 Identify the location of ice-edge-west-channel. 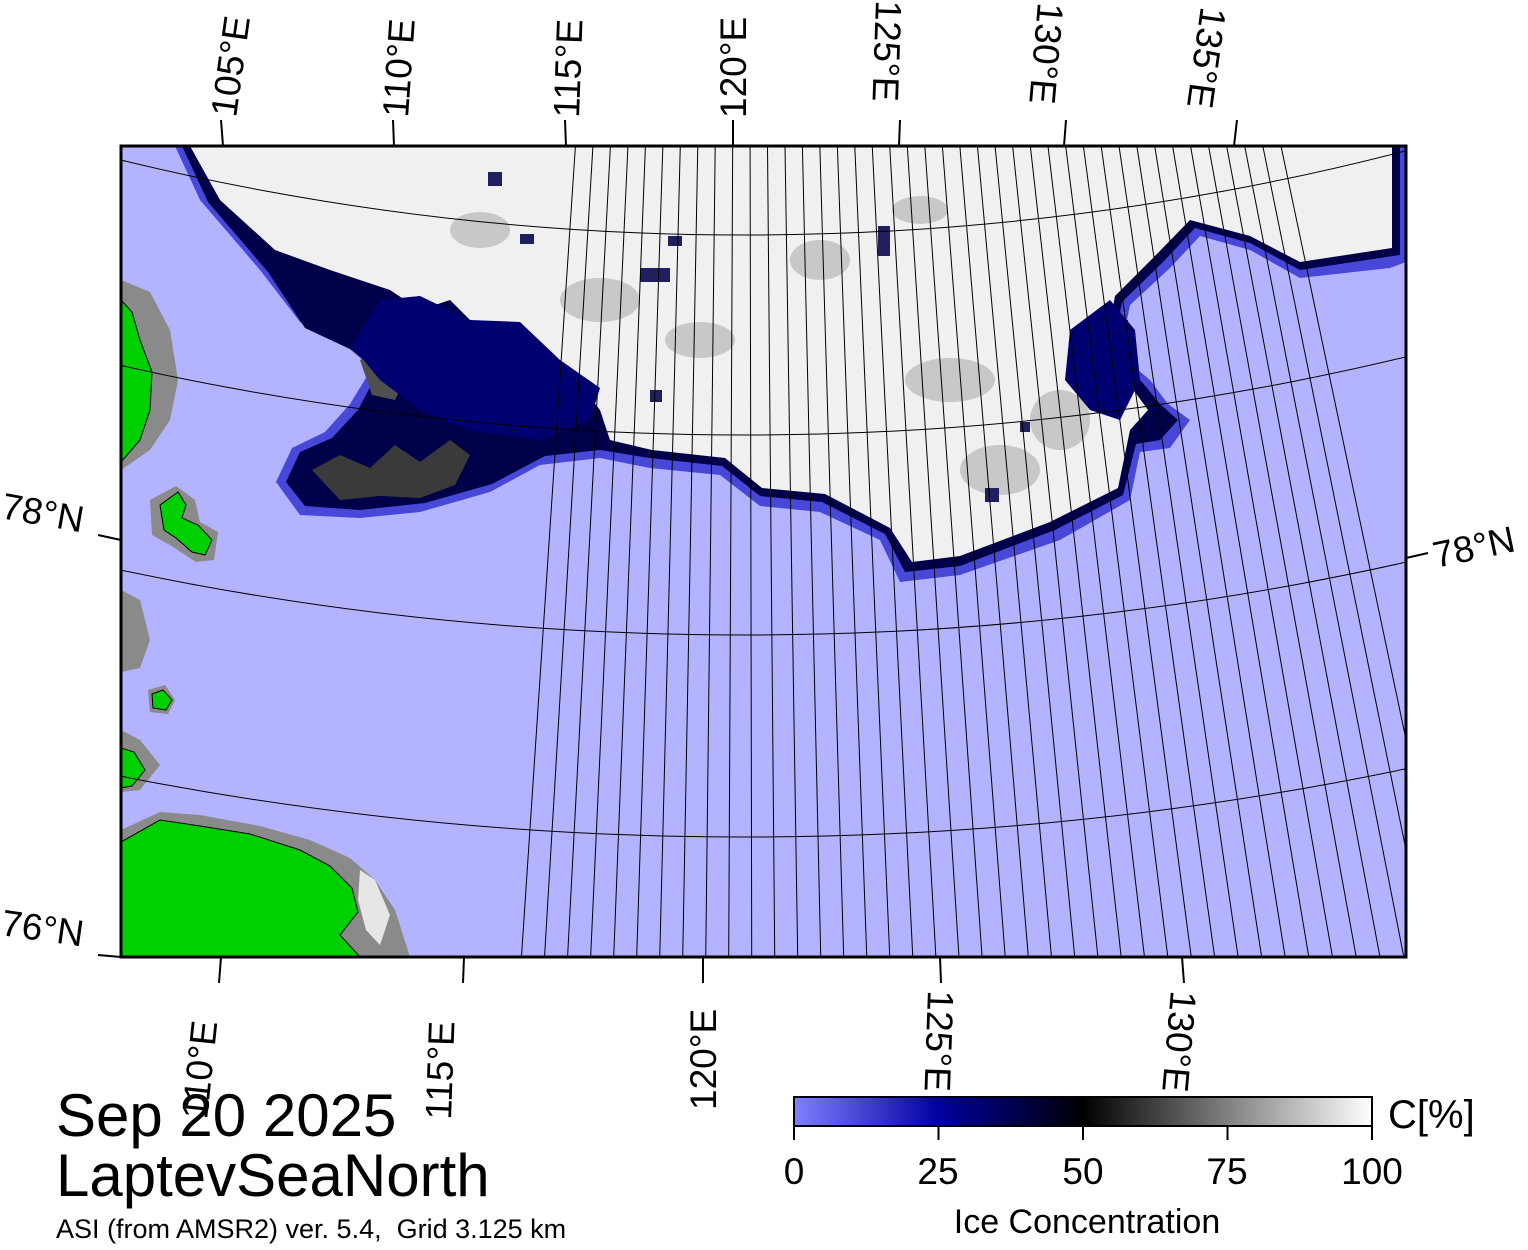
(476, 368).